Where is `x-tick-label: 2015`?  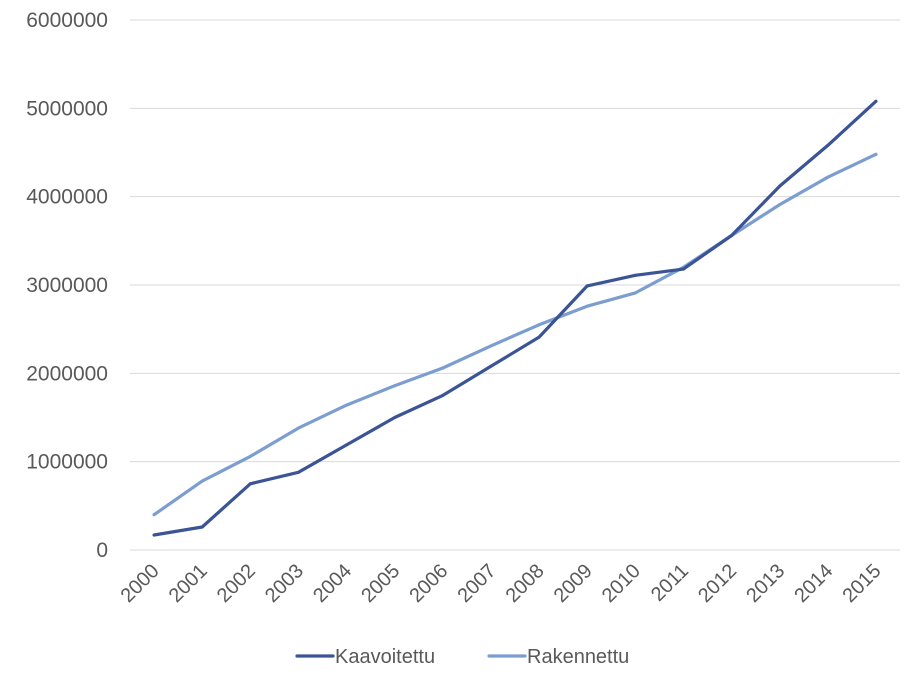 x-tick-label: 2015 is located at coordinates (861, 583).